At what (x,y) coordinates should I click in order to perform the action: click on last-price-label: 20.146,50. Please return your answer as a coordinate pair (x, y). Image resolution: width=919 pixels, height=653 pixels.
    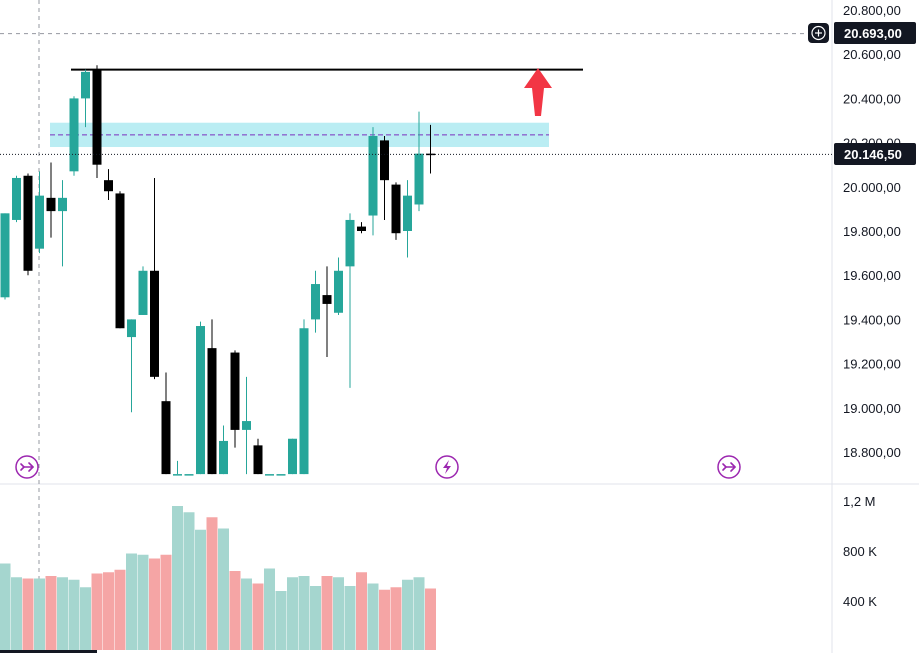
    Looking at the image, I should click on (875, 154).